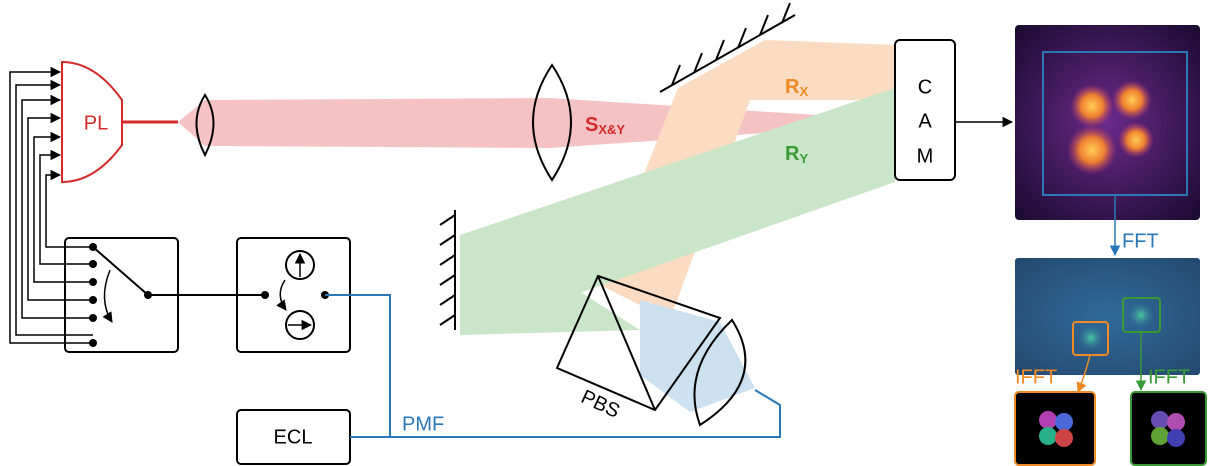 The height and width of the screenshot is (466, 1211). Describe the element at coordinates (96, 123) in the screenshot. I see `pl-label: PL` at that location.